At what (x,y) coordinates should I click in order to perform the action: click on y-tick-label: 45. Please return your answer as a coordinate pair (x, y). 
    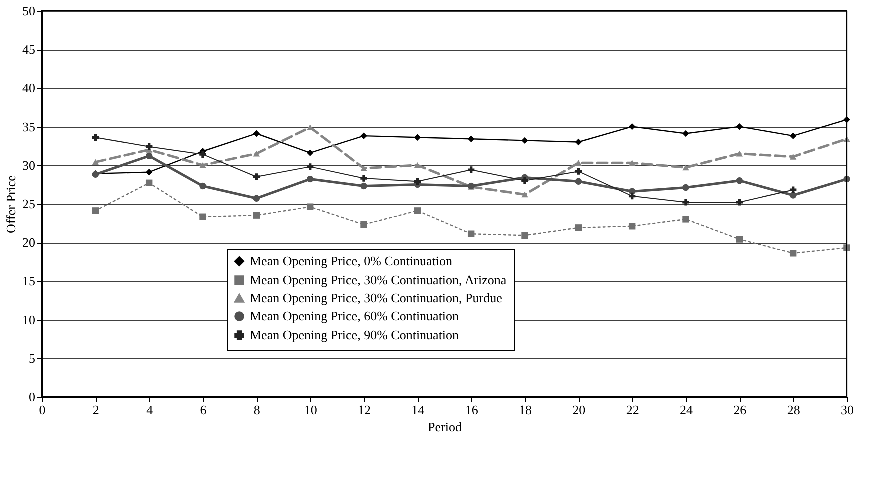
    Looking at the image, I should click on (29, 50).